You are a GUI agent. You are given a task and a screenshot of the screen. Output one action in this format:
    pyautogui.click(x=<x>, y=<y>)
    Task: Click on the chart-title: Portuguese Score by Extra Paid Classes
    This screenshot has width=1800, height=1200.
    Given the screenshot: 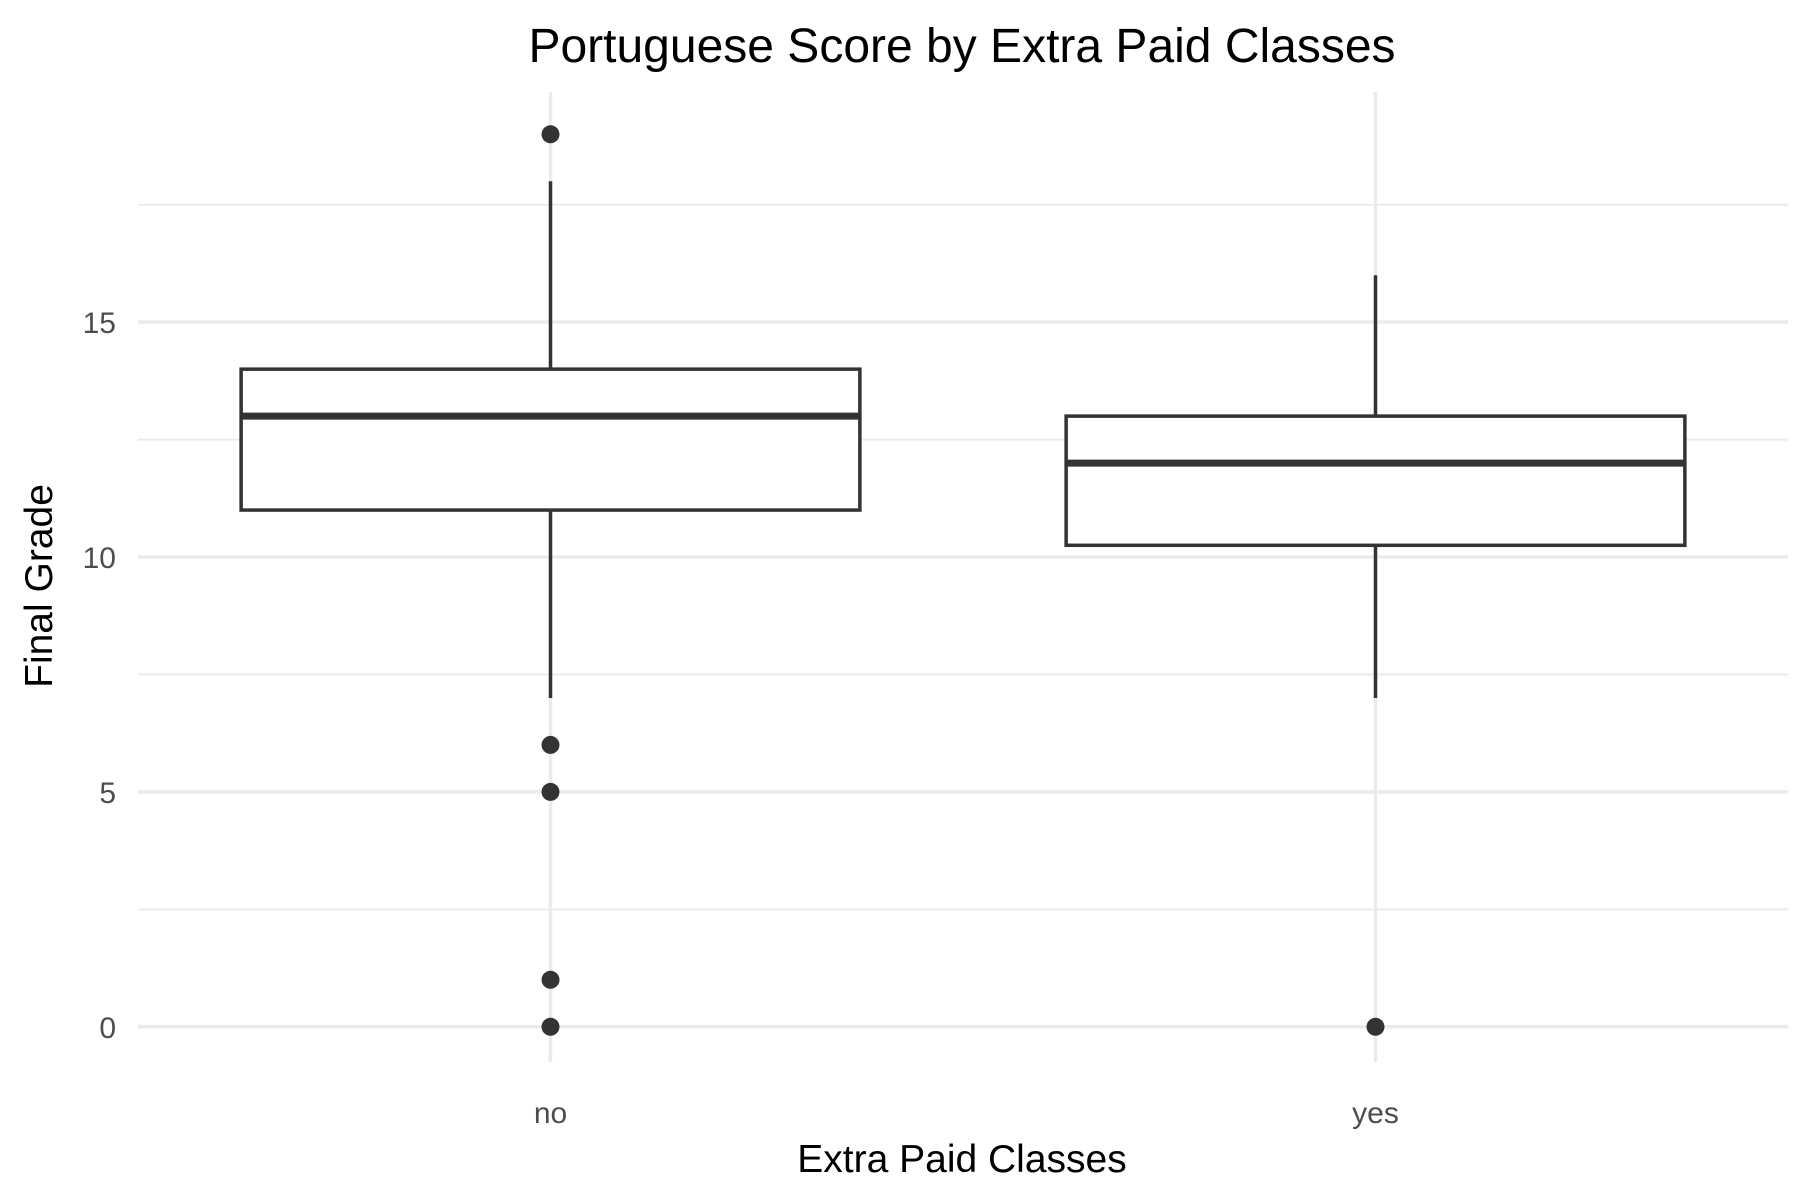 What is the action you would take?
    pyautogui.click(x=961, y=46)
    